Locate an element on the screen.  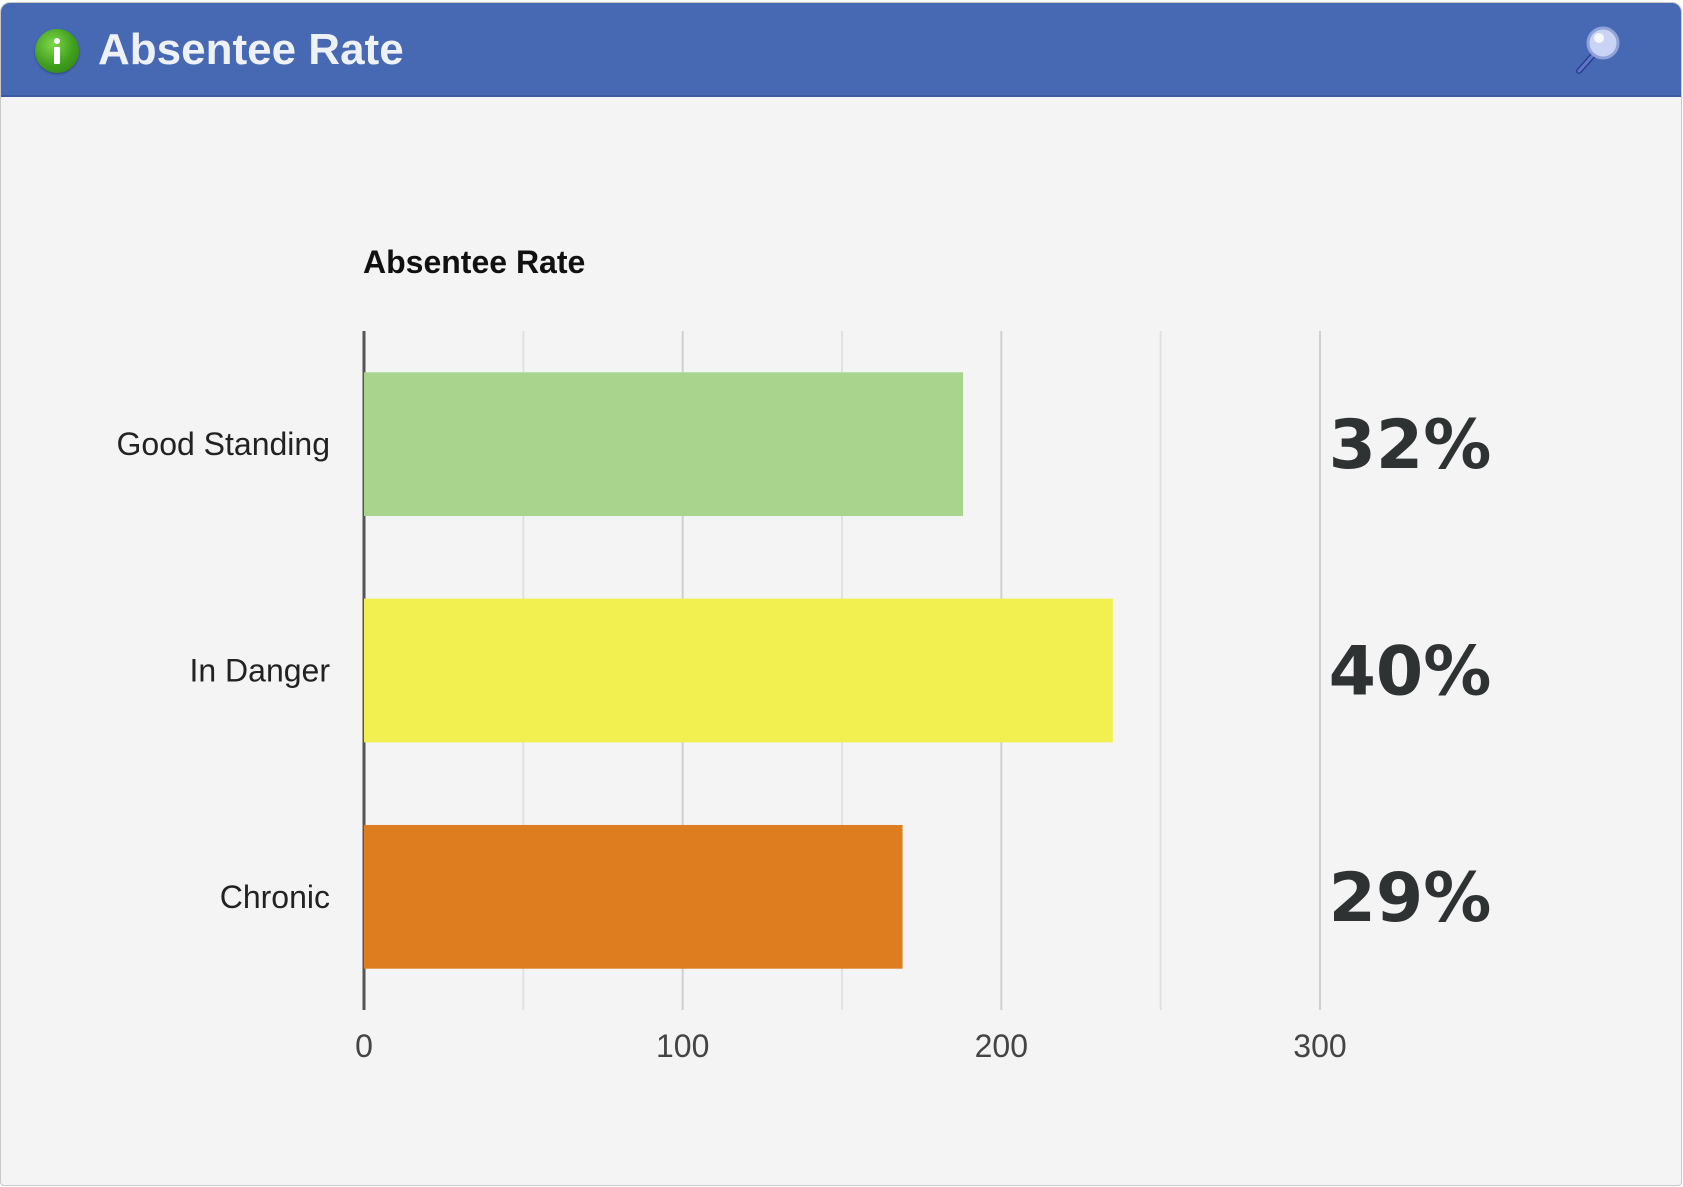
search-icon is located at coordinates (1599, 51).